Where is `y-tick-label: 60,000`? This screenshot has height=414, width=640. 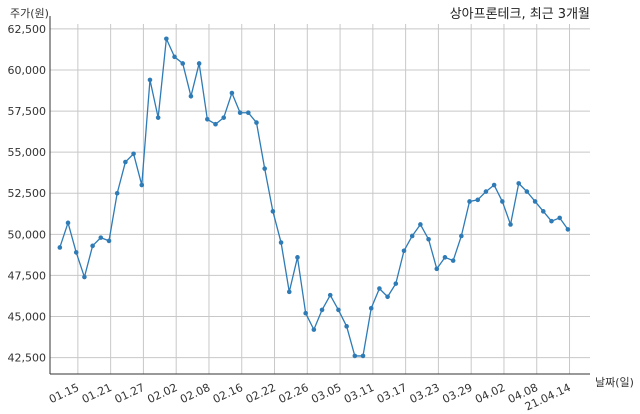 y-tick-label: 60,000 is located at coordinates (27, 70).